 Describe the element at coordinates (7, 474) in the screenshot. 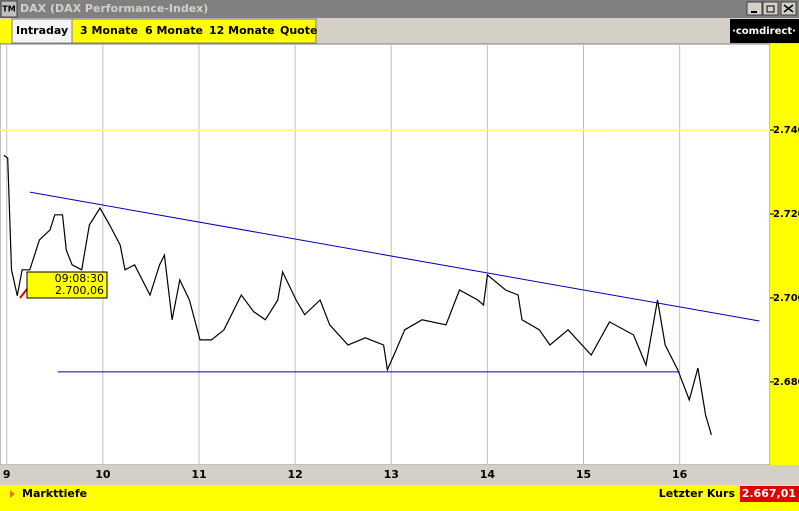

I see `x-tick-label: 9` at that location.